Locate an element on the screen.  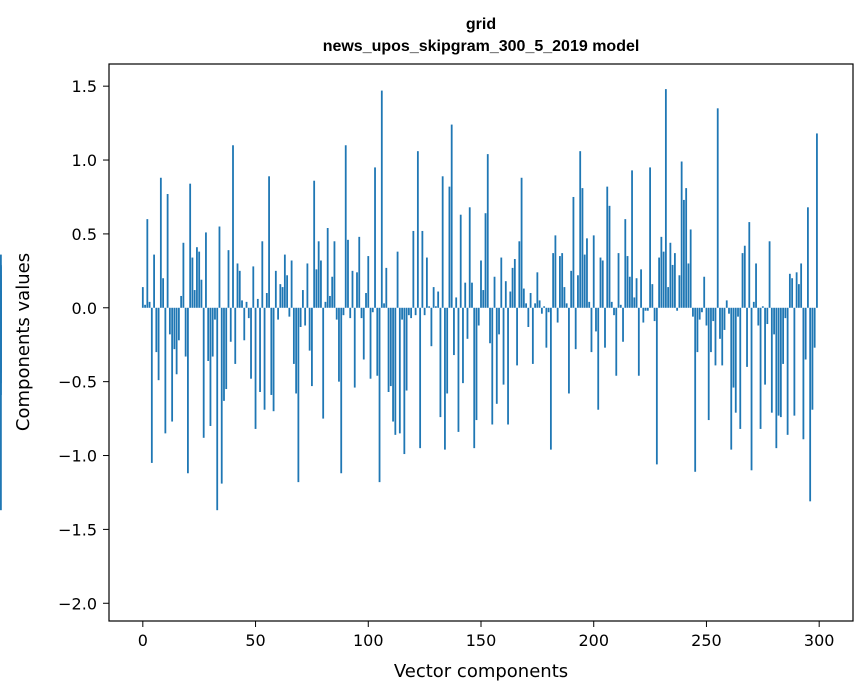
x-axis-label: Vector components is located at coordinates (481, 671).